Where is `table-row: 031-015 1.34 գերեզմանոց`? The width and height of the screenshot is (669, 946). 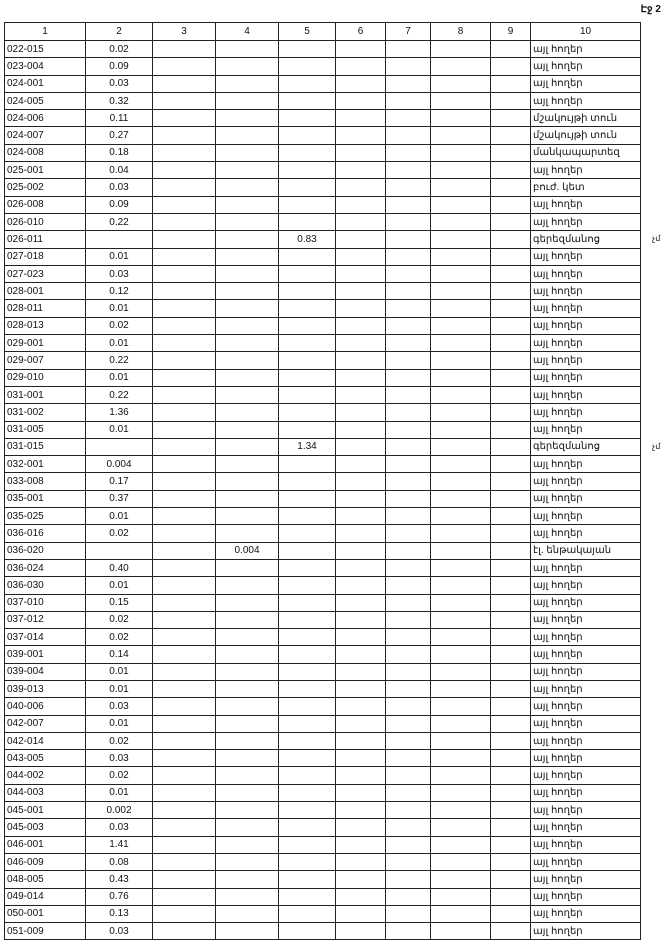
table-row: 031-015 1.34 գերեզմանոց is located at coordinates (322, 447).